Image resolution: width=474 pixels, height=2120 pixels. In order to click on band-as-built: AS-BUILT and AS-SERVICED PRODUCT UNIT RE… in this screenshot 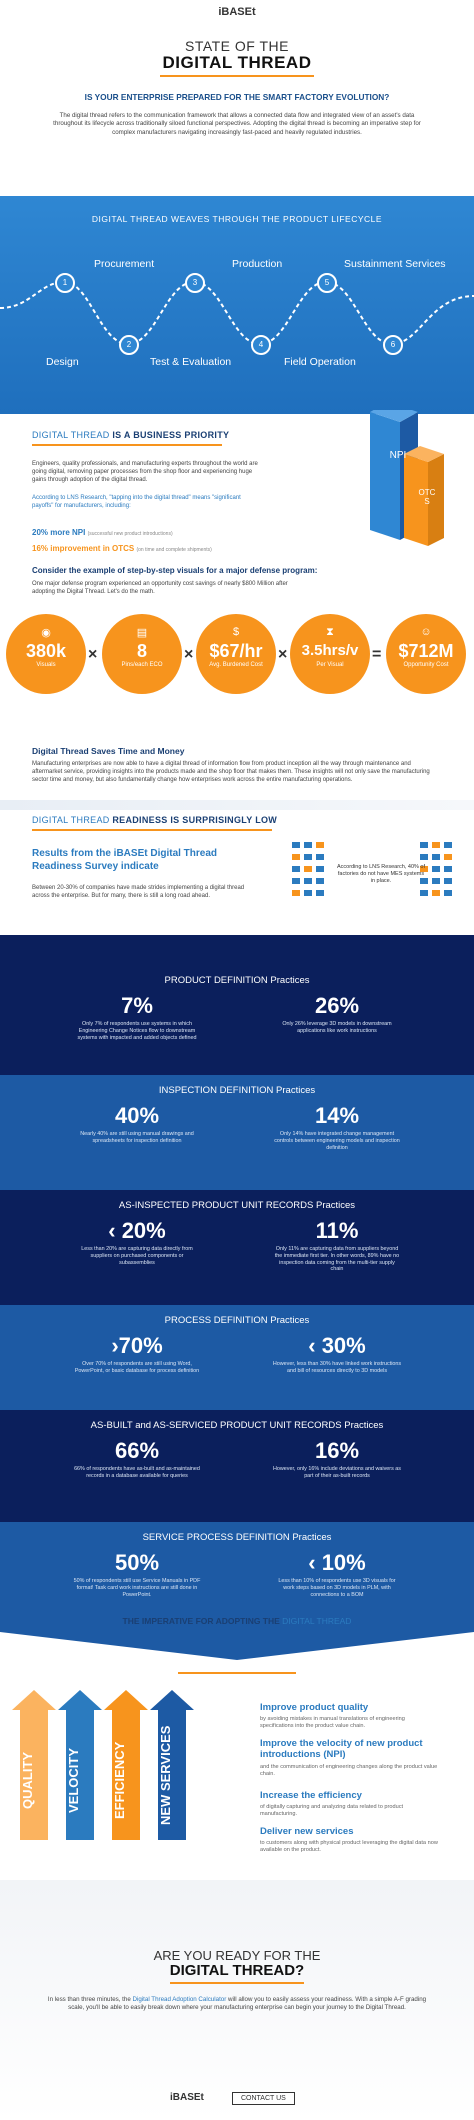, I will do `click(237, 1473)`.